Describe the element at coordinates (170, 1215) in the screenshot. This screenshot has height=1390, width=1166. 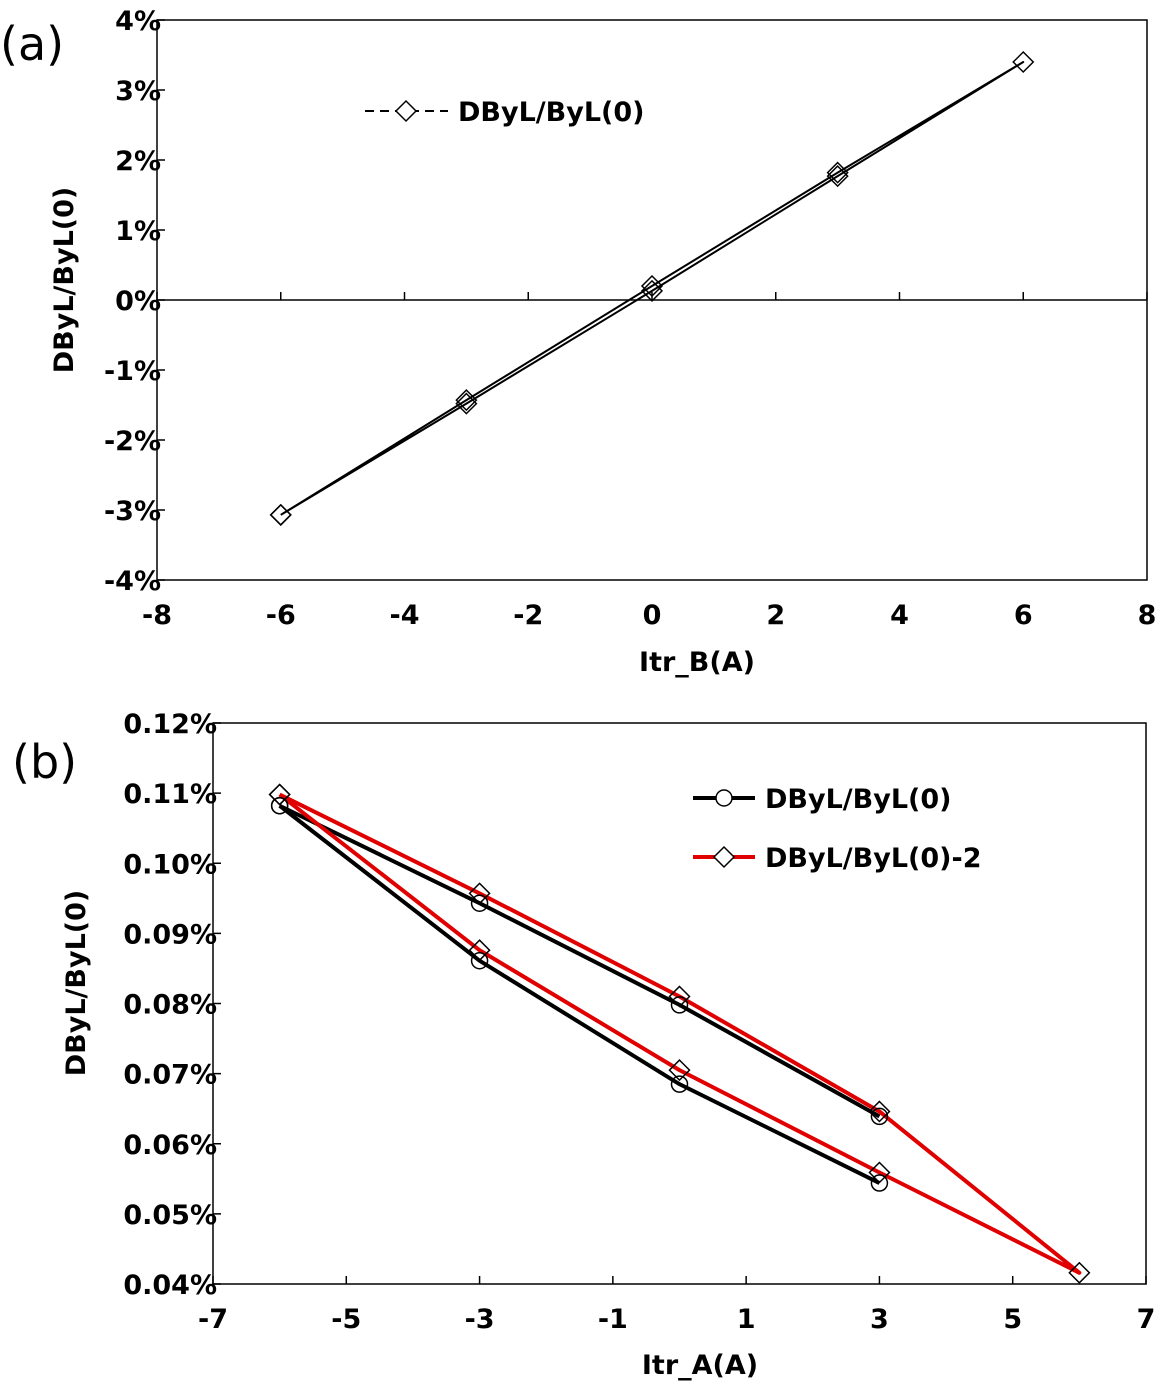
I see `panel-b-y-tick-label: 0.05%` at that location.